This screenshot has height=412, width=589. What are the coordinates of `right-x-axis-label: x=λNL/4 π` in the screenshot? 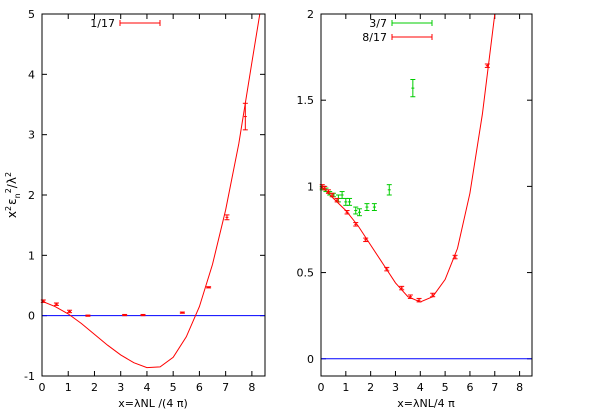 It's located at (426, 403).